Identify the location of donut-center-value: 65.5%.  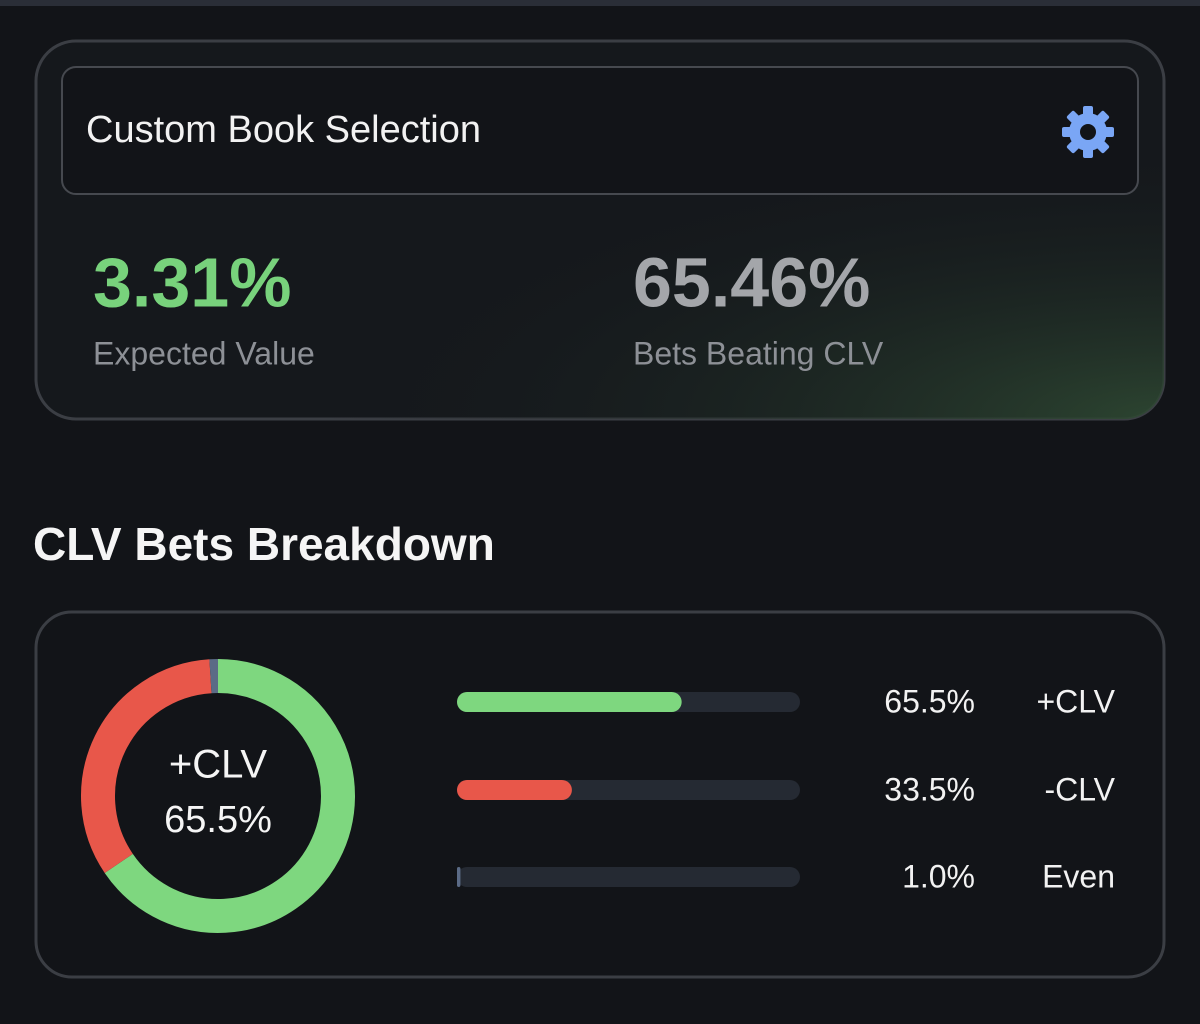
(218, 820).